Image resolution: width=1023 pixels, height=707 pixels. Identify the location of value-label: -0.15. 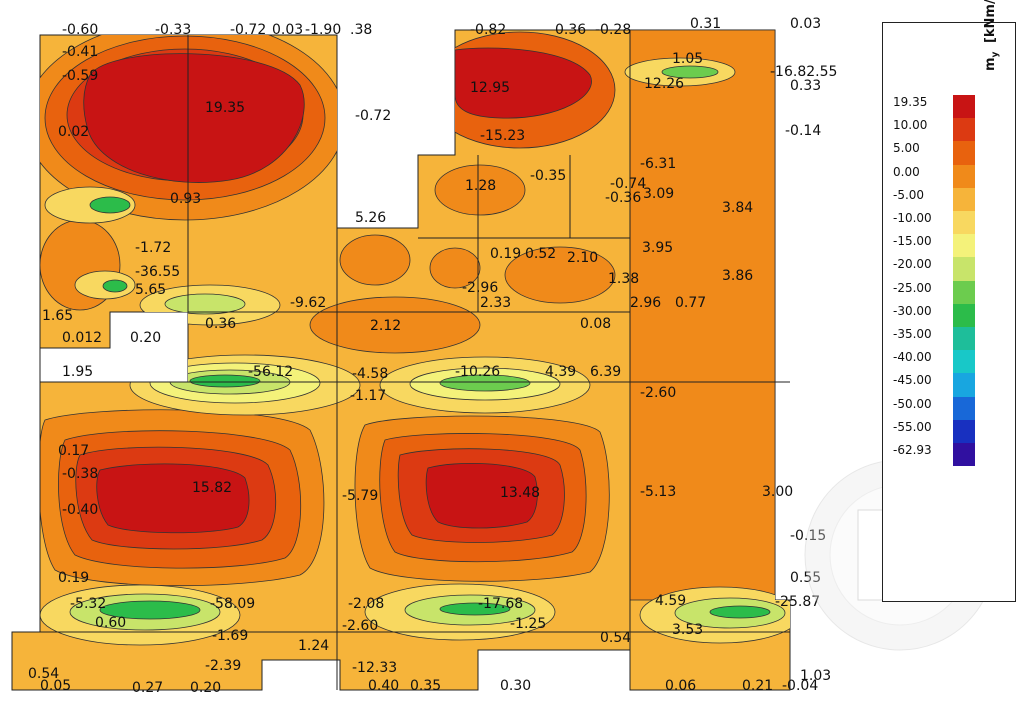
(808, 536).